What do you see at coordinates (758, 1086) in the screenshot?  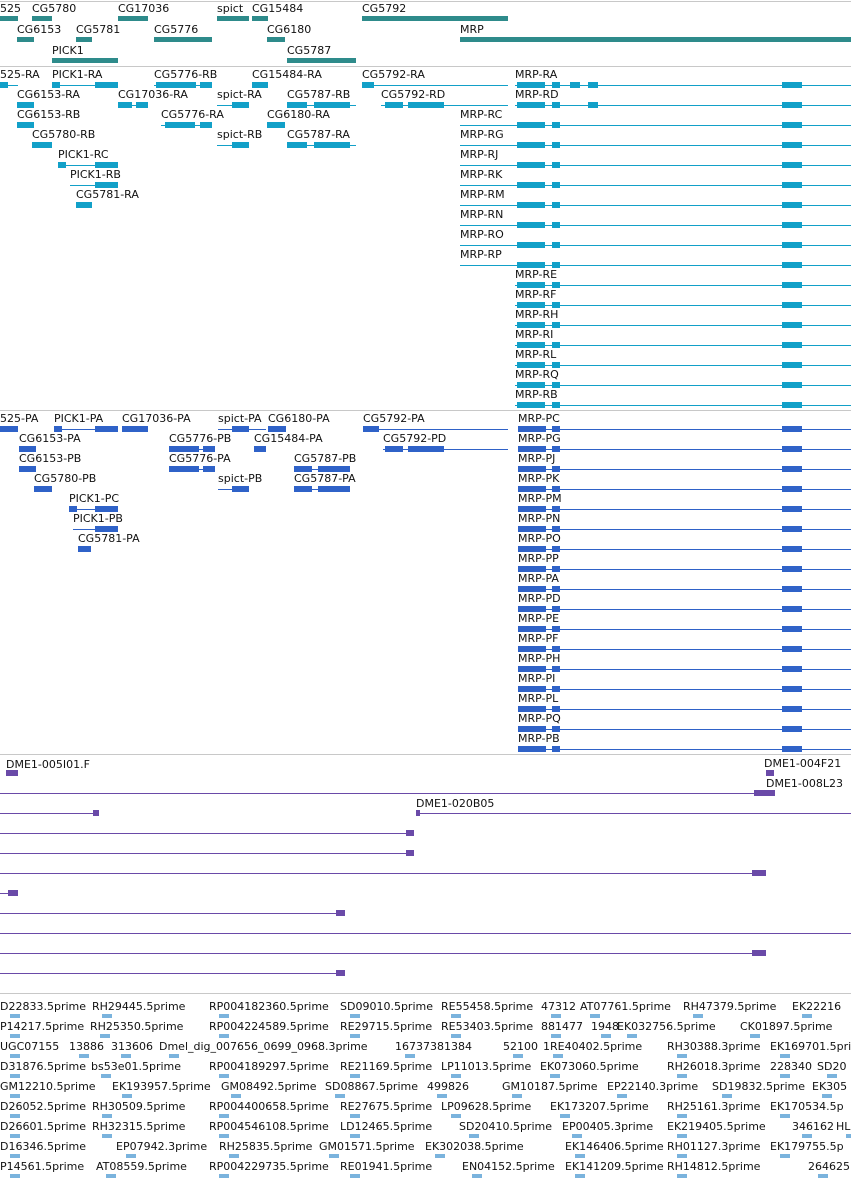 I see `feature-label: SD19832.5prime` at bounding box center [758, 1086].